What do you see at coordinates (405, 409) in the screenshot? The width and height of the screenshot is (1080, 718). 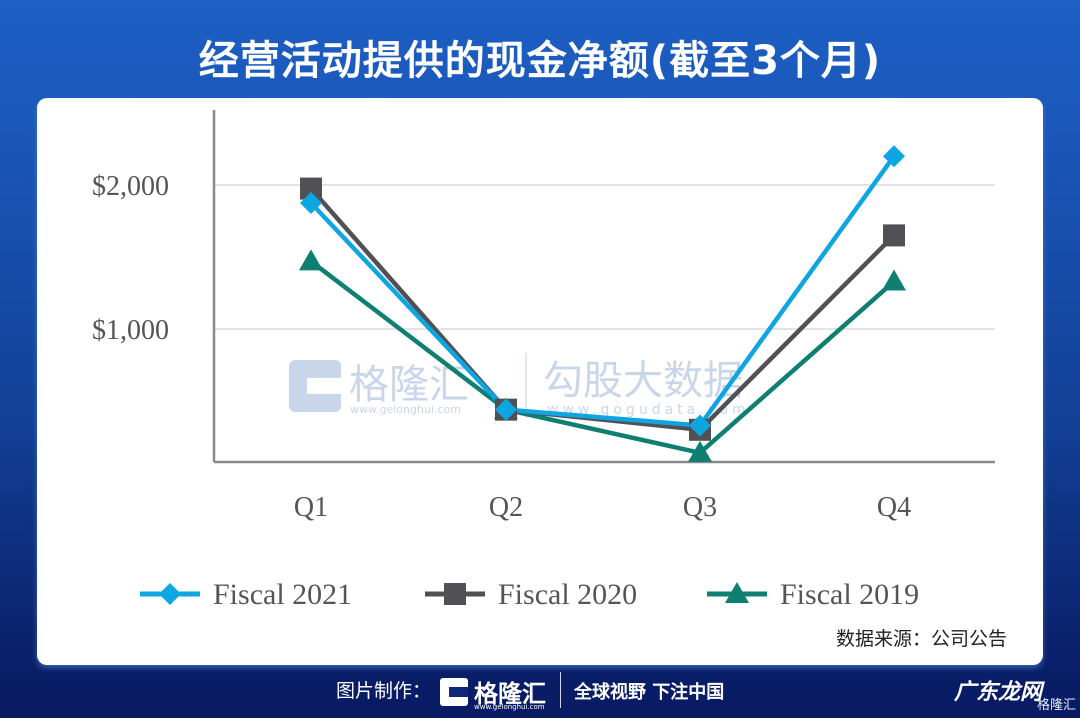 I see `watermark-url-left: www.gelonghui.com` at bounding box center [405, 409].